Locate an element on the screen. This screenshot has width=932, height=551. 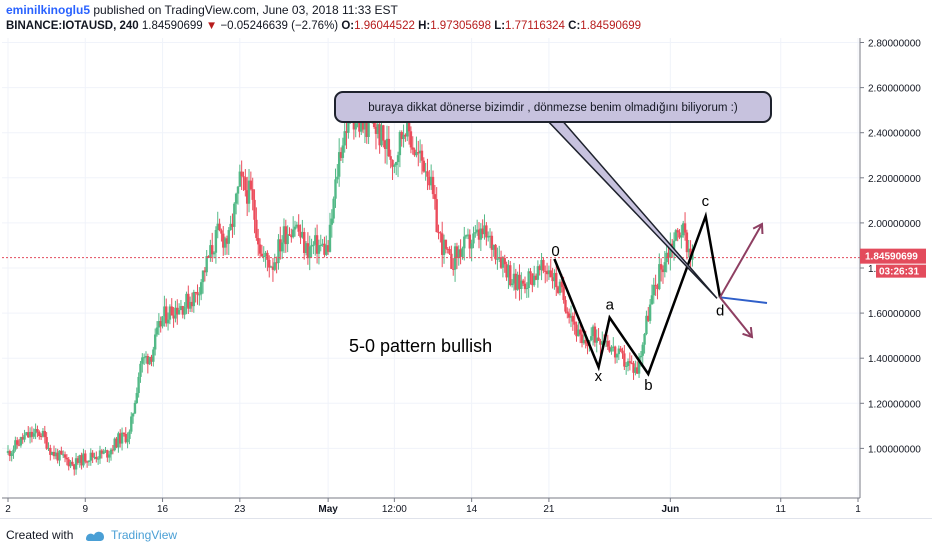
low-value: 1.77116324 is located at coordinates (535, 26).